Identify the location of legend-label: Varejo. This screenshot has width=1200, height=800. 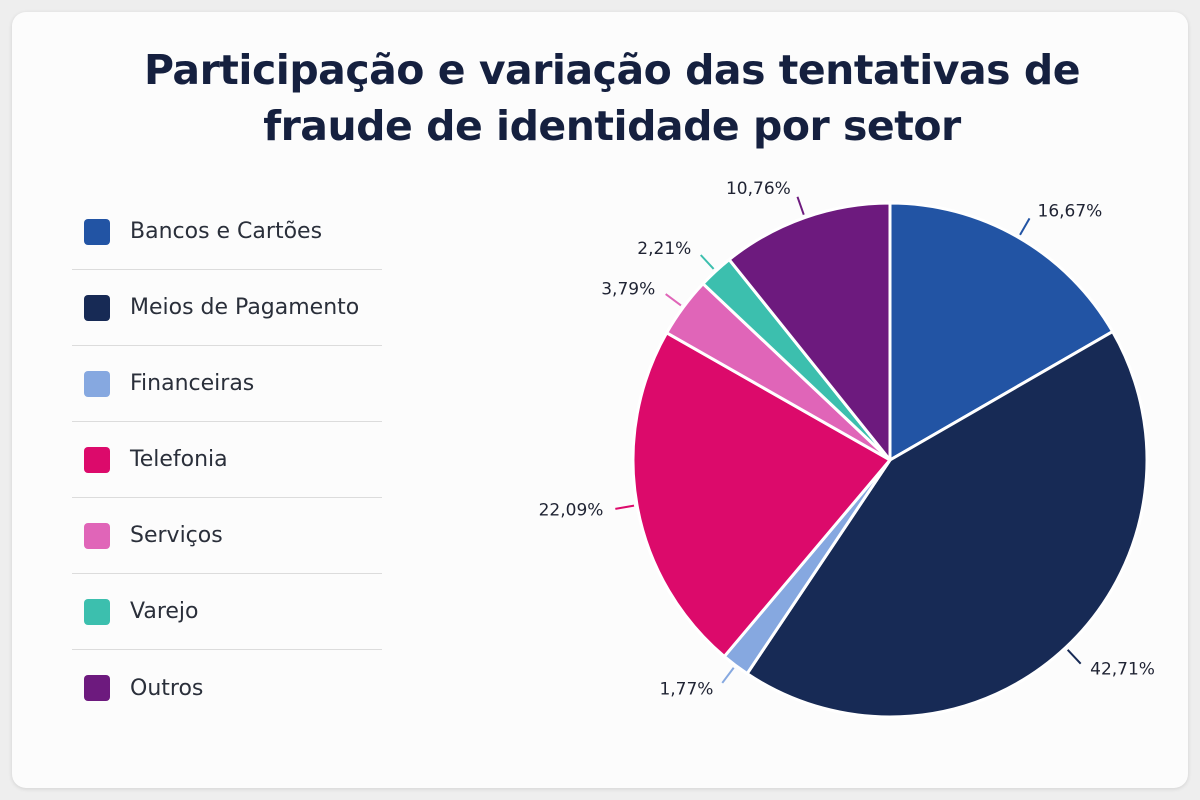
(164, 611).